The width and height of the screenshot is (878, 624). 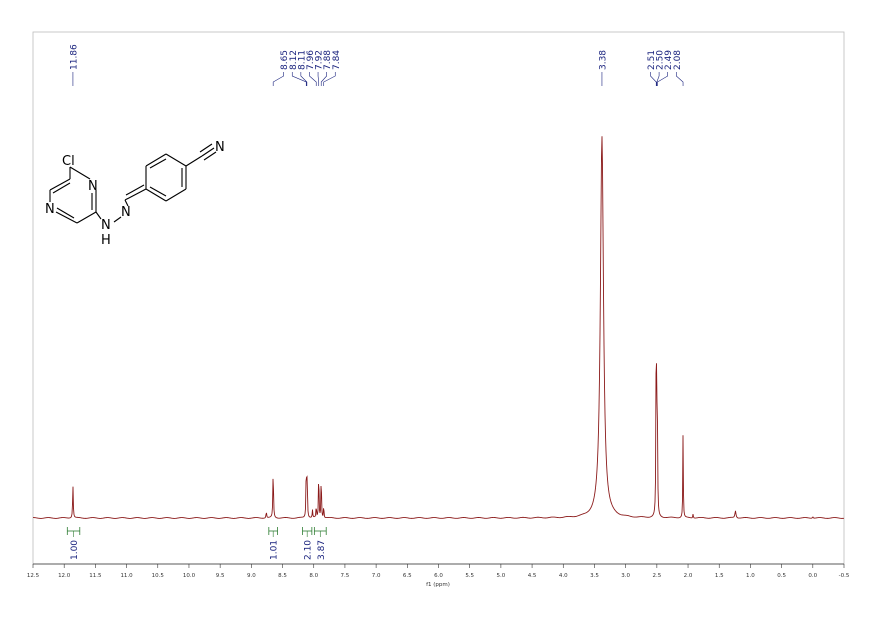 I want to click on x-tick-label: 5.0, so click(x=501, y=576).